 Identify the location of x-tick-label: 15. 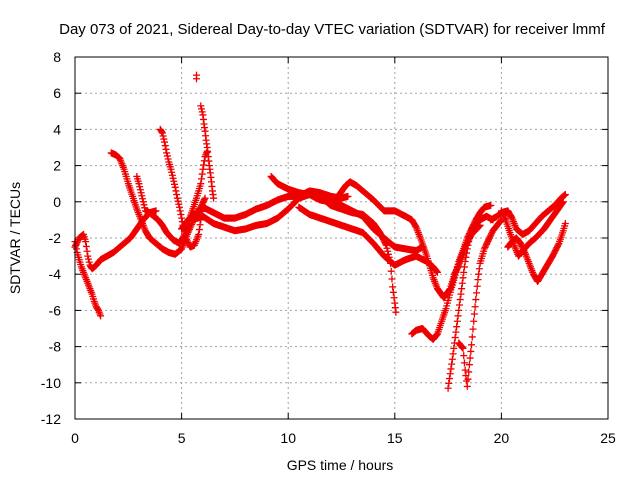
(395, 438).